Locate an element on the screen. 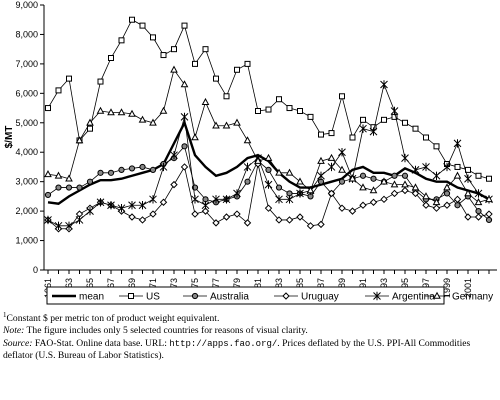 Image resolution: width=500 pixels, height=400 pixels. legend-item-argentina: Argentina is located at coordinates (400, 297).